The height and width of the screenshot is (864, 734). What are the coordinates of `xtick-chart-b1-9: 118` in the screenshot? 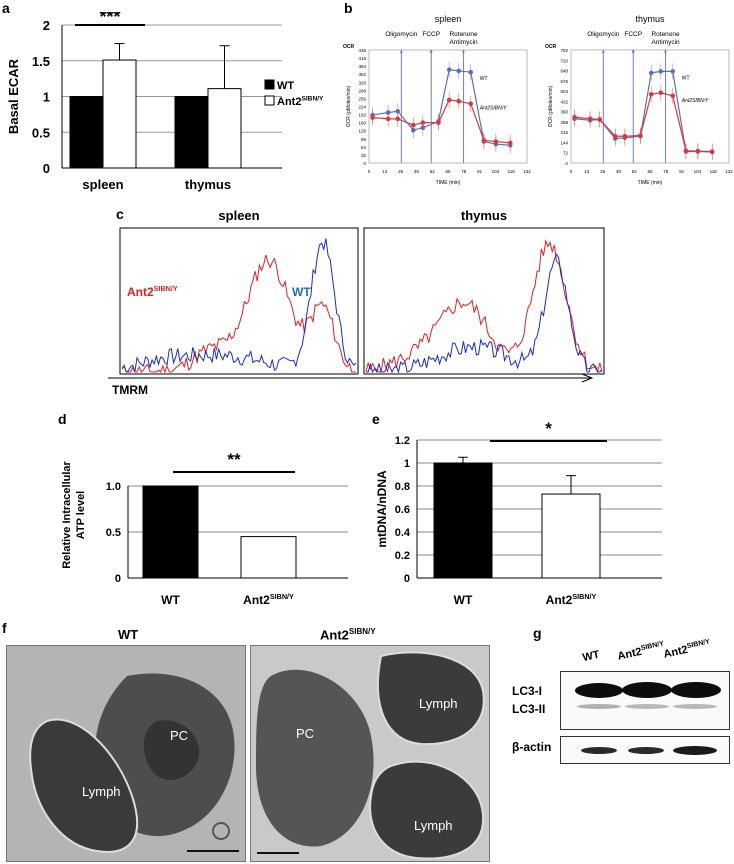 It's located at (512, 171).